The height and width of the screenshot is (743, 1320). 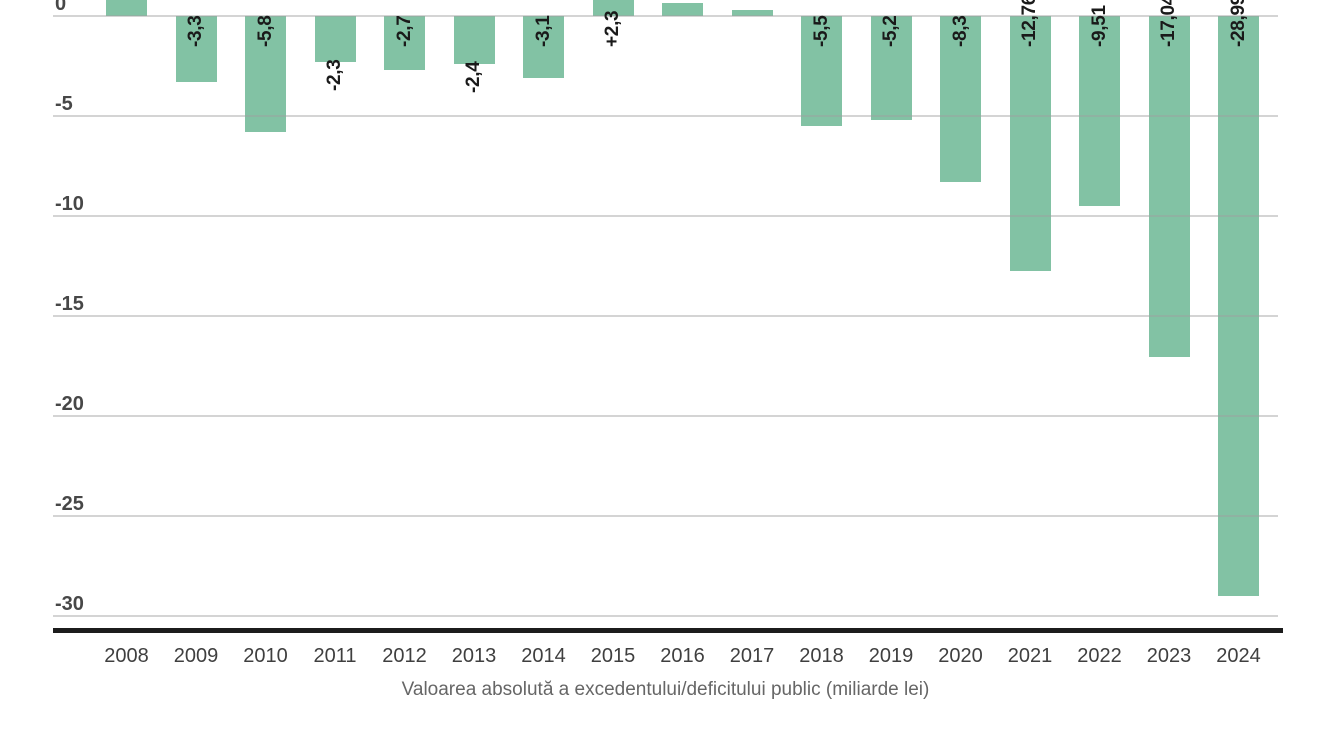 I want to click on y-tick-label--25: -25, so click(x=69, y=504).